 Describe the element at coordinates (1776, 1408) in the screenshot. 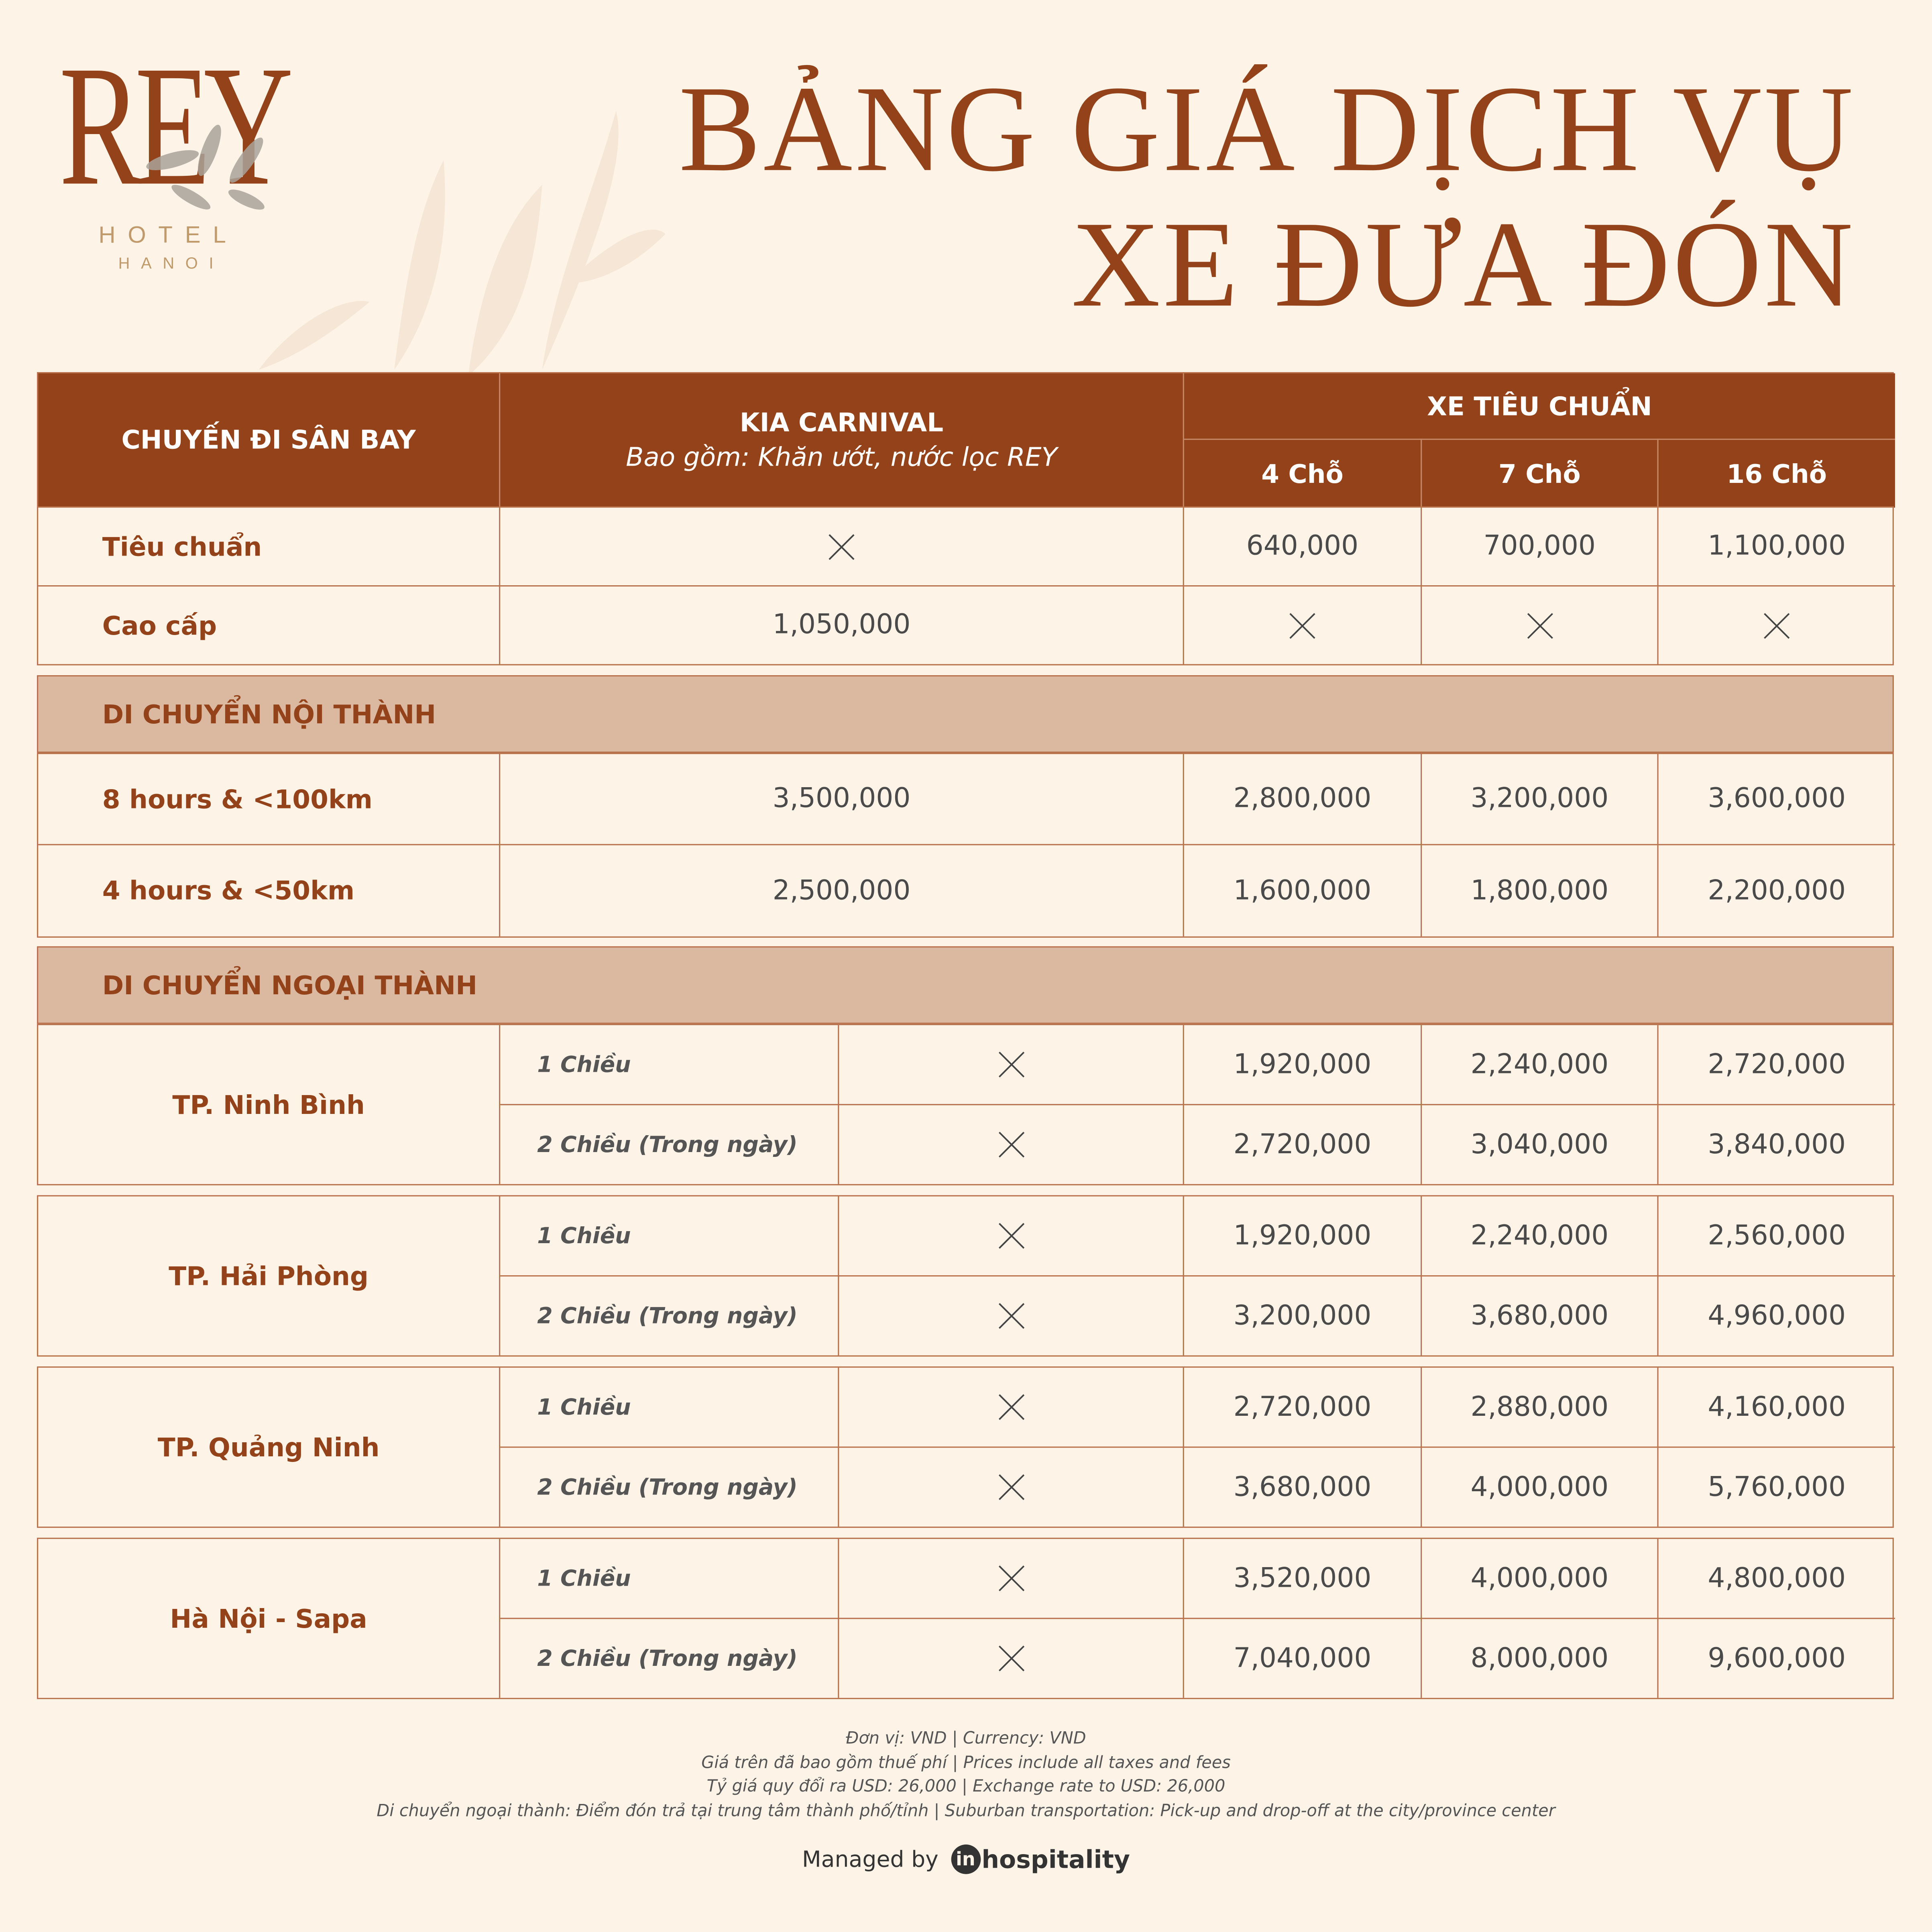

I see `price-cell: 4,160,000` at that location.